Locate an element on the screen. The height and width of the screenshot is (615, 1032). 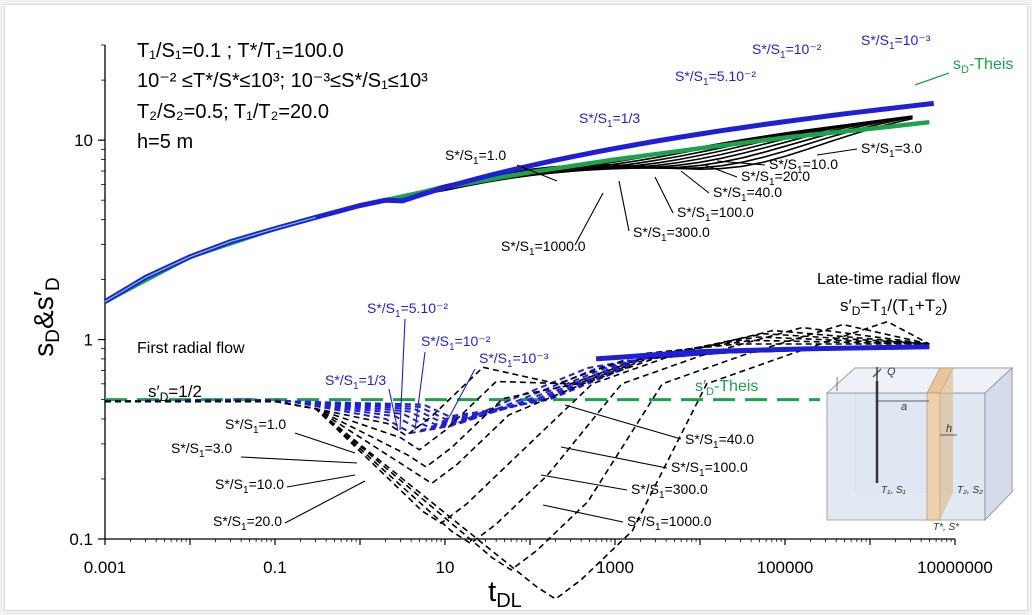
svg-text: h is located at coordinates (949, 429).